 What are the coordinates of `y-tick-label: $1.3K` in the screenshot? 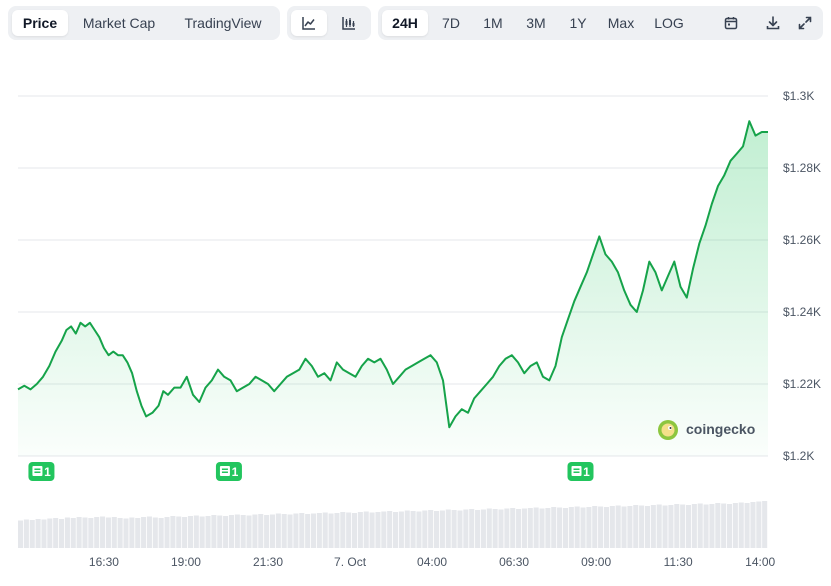 It's located at (798, 96).